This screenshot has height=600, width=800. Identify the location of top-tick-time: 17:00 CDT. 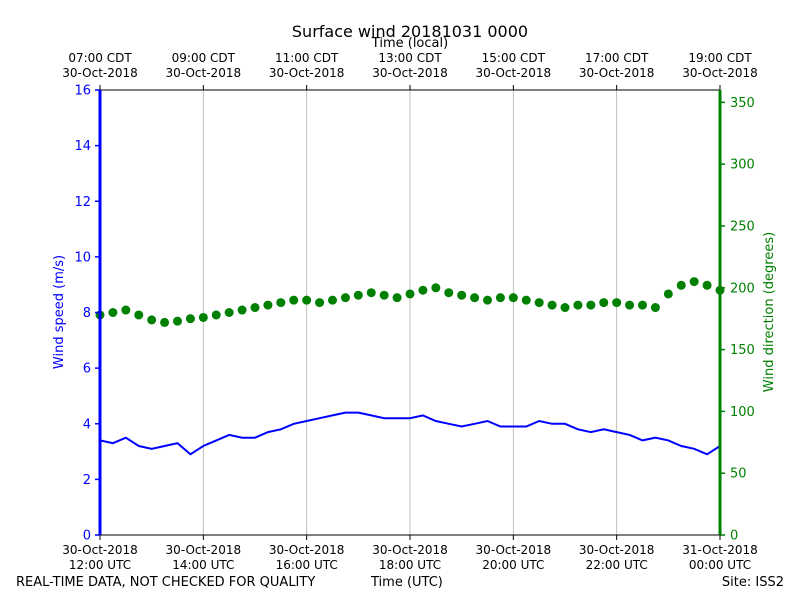
(617, 58).